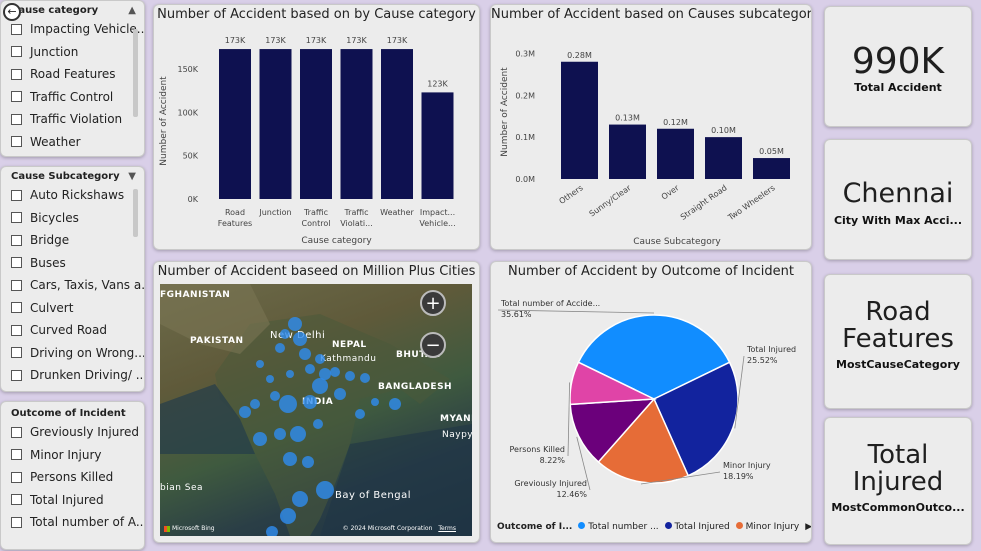 Image resolution: width=981 pixels, height=551 pixels. Describe the element at coordinates (72, 240) in the screenshot. I see `slicer-option: Bridge` at that location.